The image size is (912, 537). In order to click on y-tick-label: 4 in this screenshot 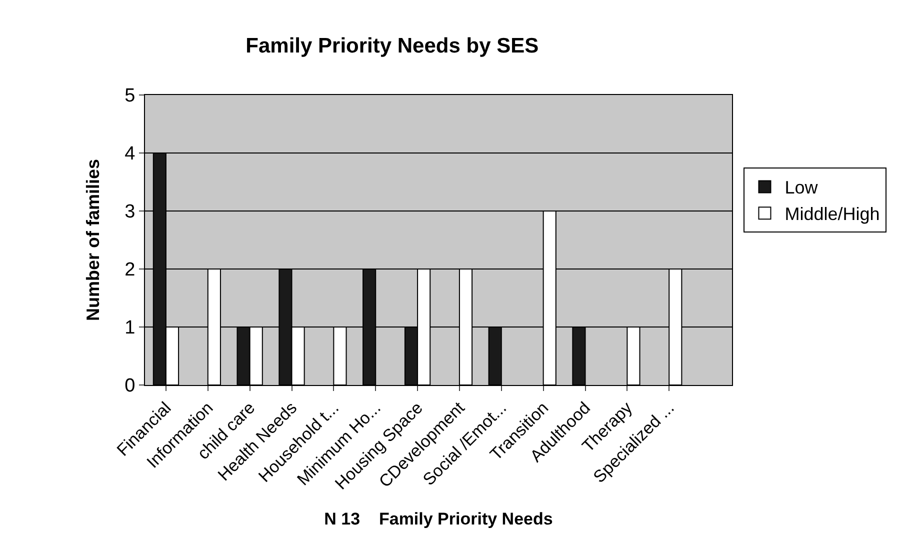, I will do `click(130, 154)`.